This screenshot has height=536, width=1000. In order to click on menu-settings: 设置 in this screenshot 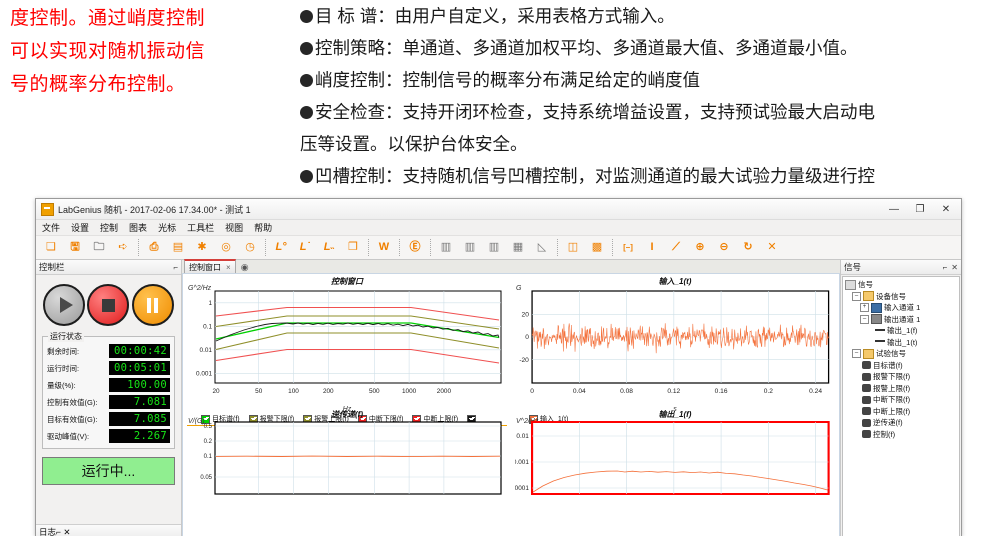, I will do `click(80, 227)`.